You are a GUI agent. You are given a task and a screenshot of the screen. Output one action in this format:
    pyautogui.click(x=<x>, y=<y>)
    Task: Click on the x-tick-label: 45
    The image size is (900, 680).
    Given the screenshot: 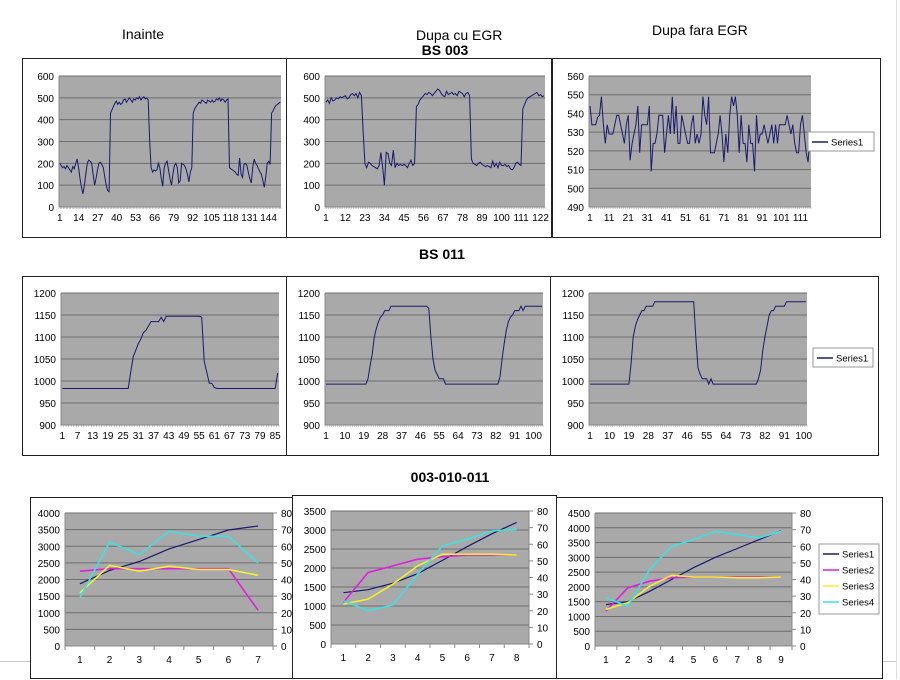 What is the action you would take?
    pyautogui.click(x=404, y=218)
    